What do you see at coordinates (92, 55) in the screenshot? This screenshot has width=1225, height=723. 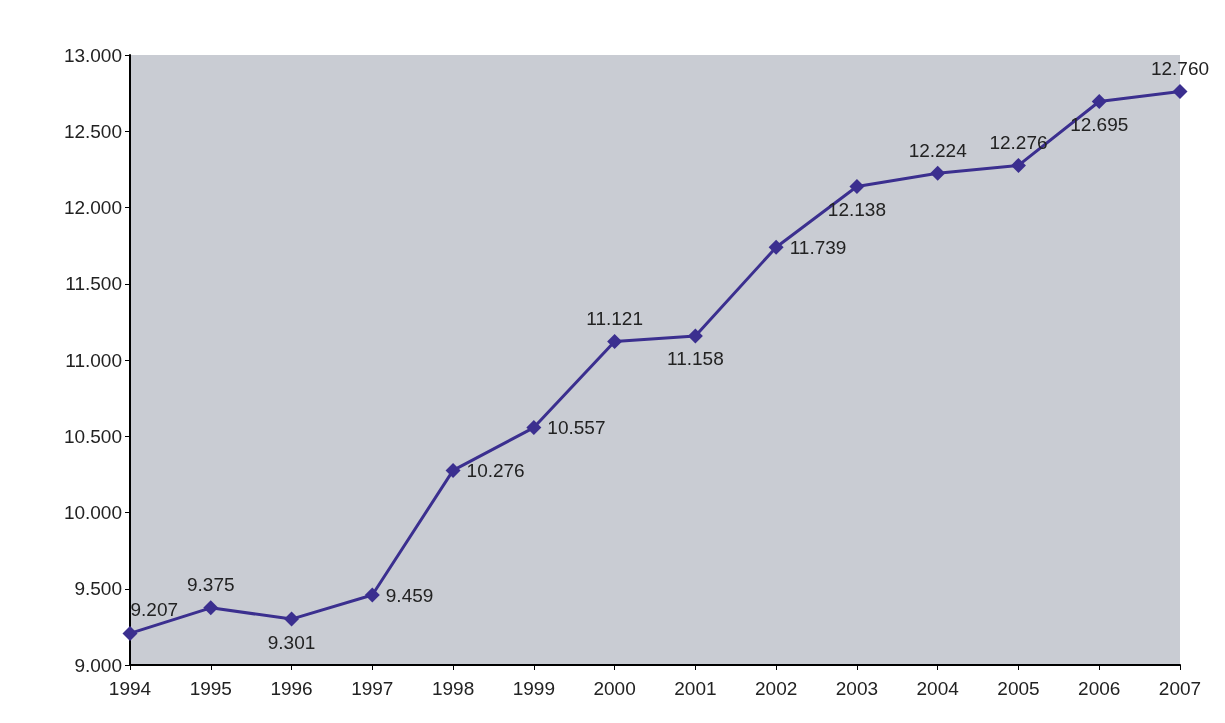 I see `y-tick-label: 13.000` at bounding box center [92, 55].